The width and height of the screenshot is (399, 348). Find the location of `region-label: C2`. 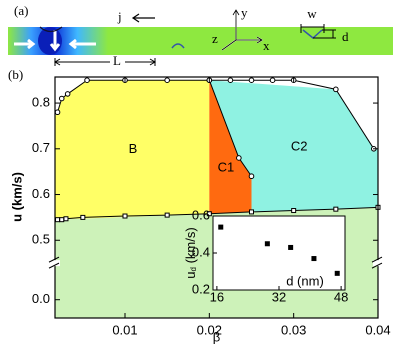

region-label: C2 is located at coordinates (299, 146).